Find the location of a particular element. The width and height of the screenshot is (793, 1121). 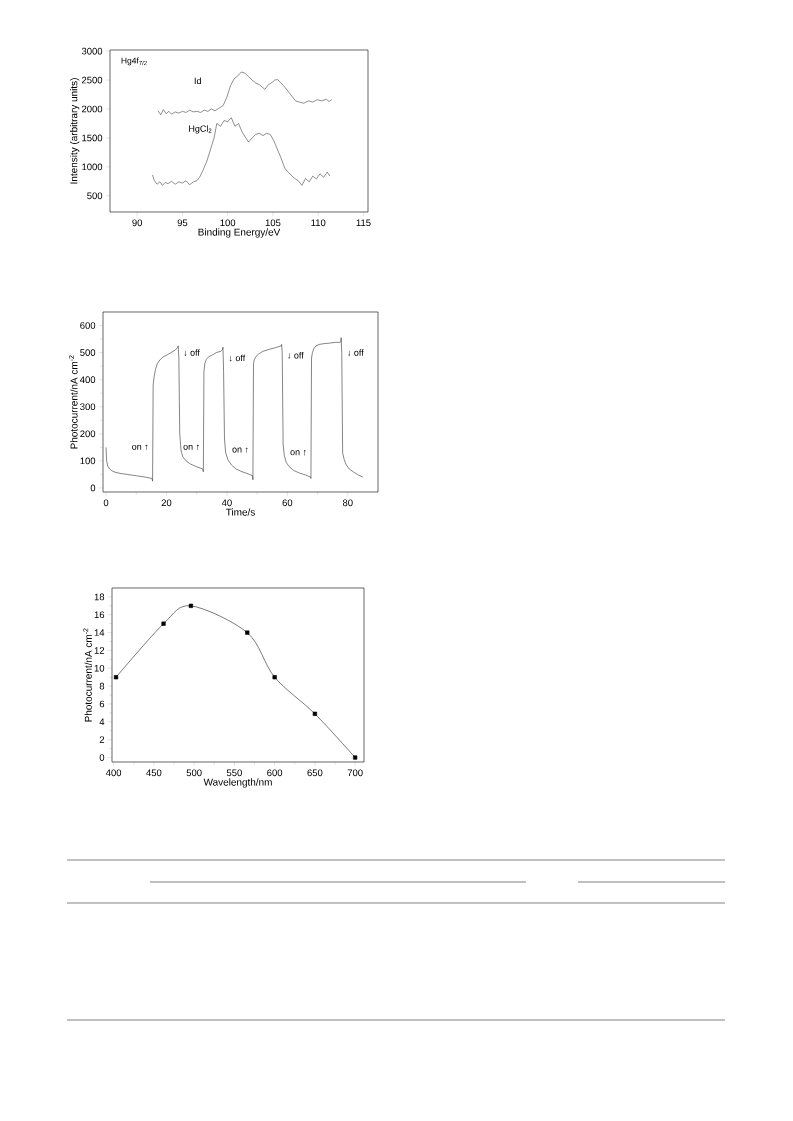

x-tick-label: 100 is located at coordinates (228, 223).